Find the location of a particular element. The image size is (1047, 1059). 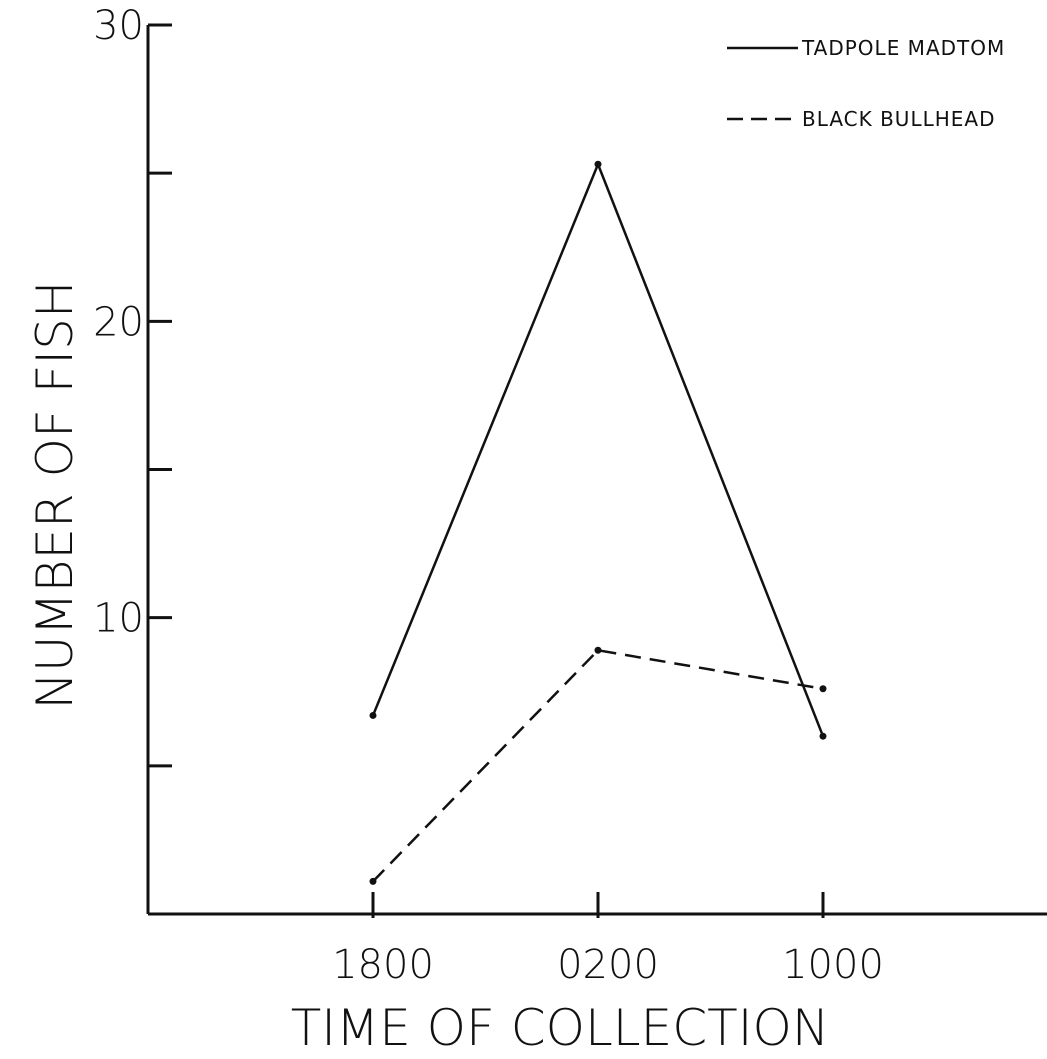

legend: TADPOLE MADTOM BLACK BULLHEAD is located at coordinates (866, 83).